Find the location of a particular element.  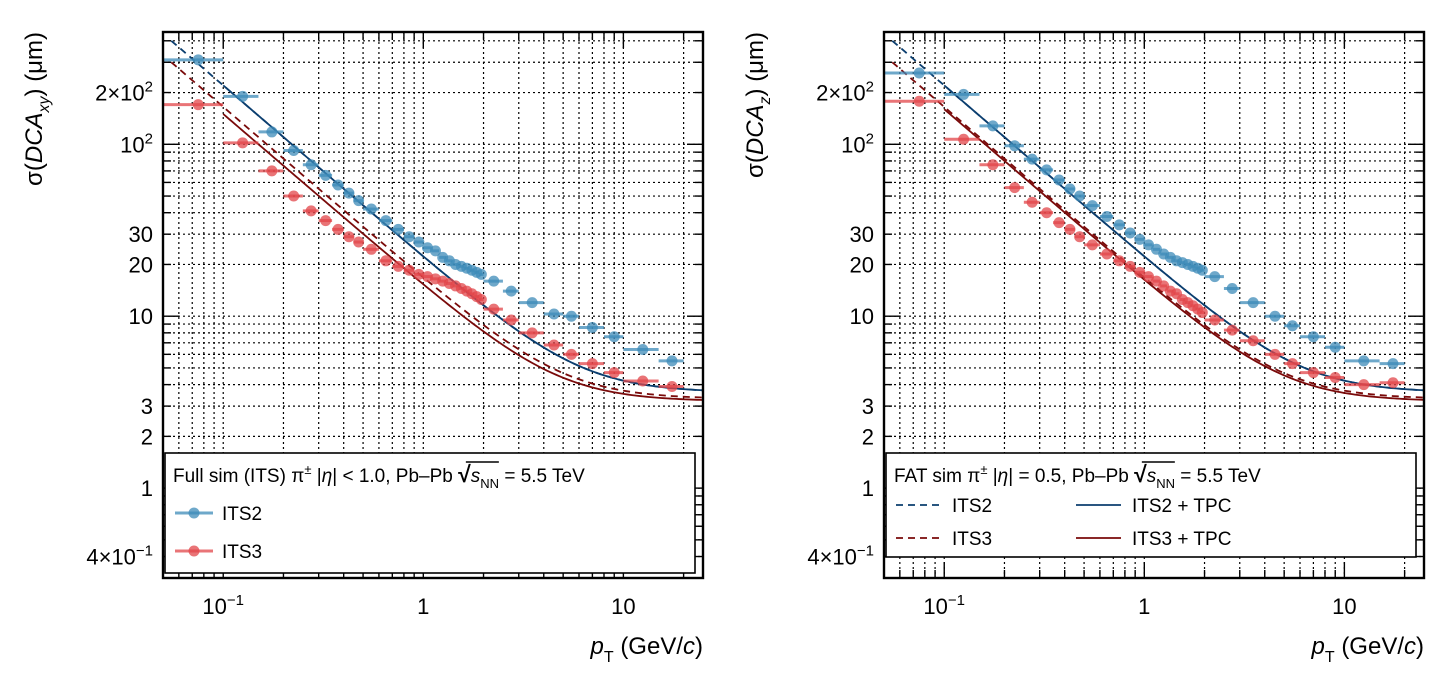

y-tick-label-mantissa: 4×10 is located at coordinates (832, 557).